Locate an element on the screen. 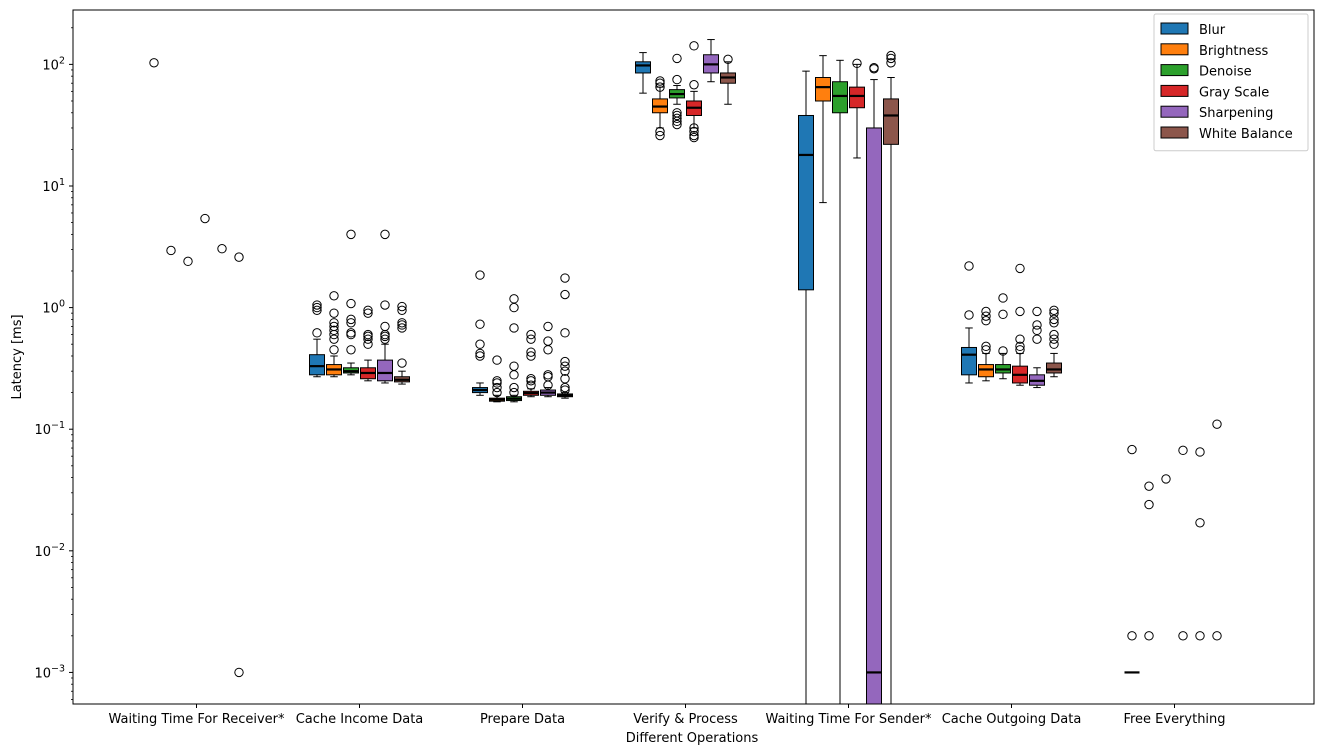 Image resolution: width=1322 pixels, height=756 pixels. legend-label: Denoise is located at coordinates (1225, 72).